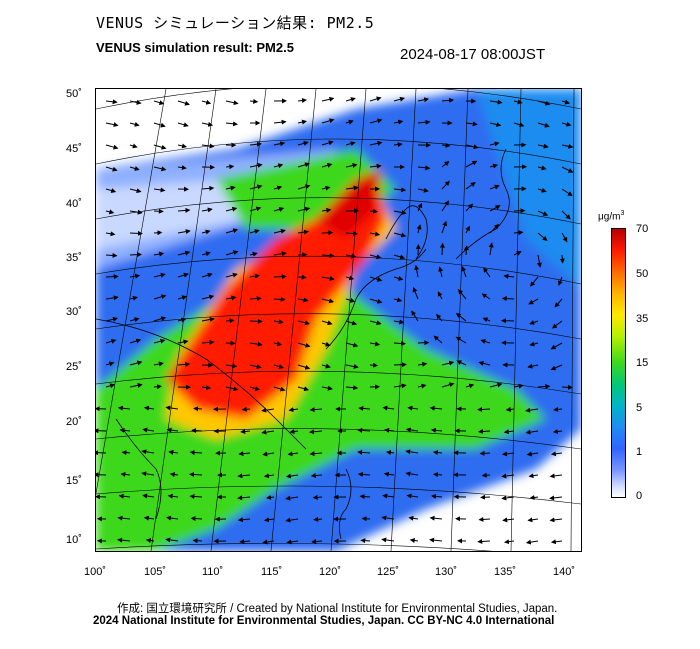 Image resolution: width=700 pixels, height=649 pixels. Describe the element at coordinates (74, 540) in the screenshot. I see `lat-label: 10˚` at that location.